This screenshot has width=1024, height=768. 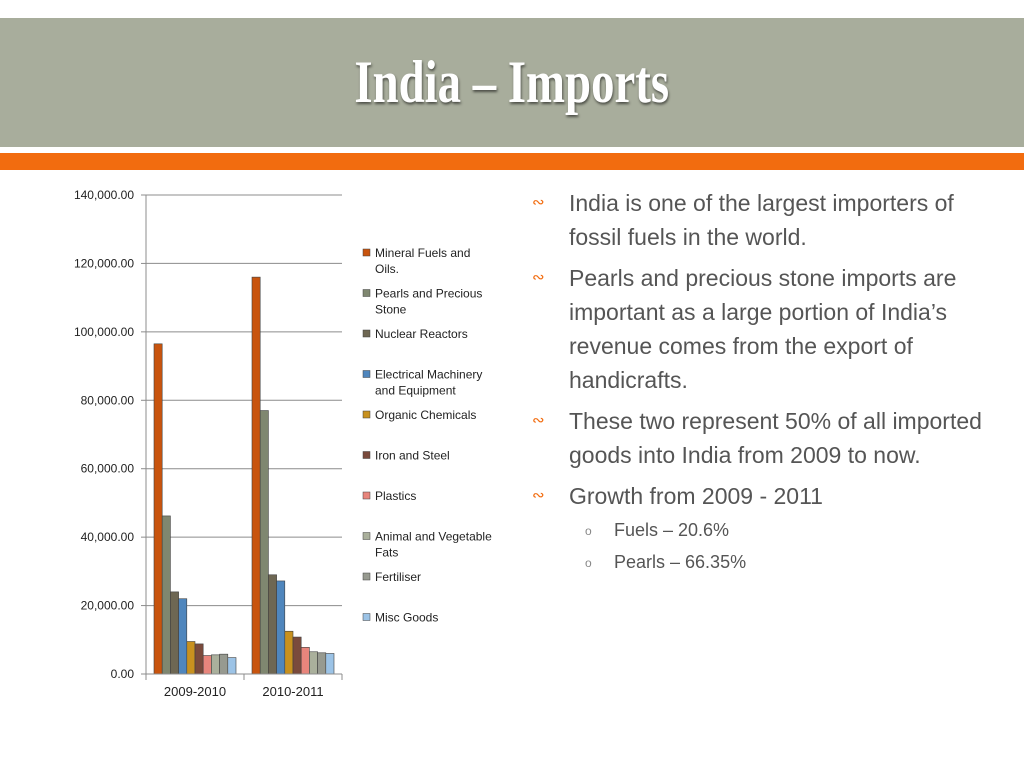 I want to click on sub-bullet-text: Fuels – 20.6%, so click(x=672, y=530).